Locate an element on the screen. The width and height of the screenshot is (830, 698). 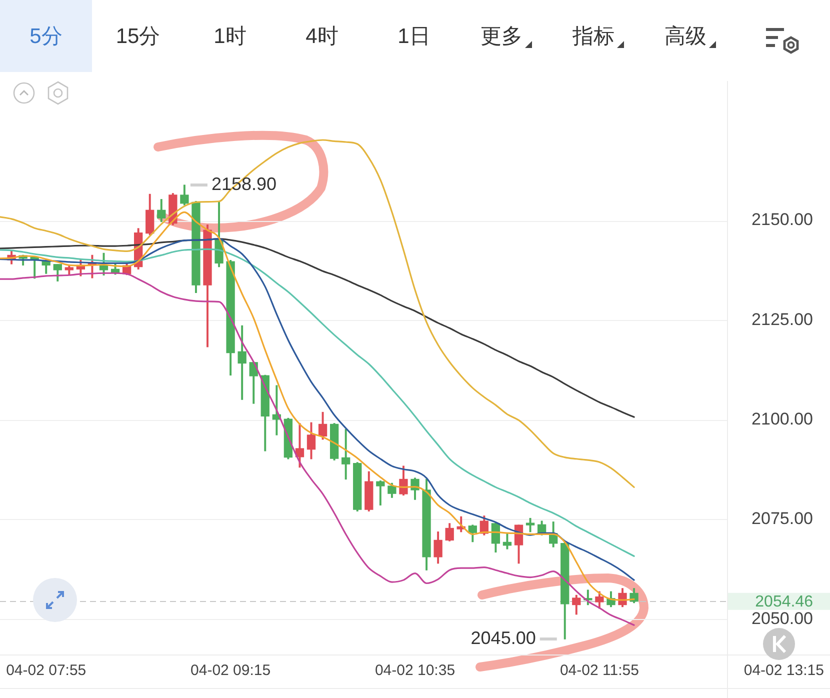
y-tick-label: 2050.00 is located at coordinates (782, 618).